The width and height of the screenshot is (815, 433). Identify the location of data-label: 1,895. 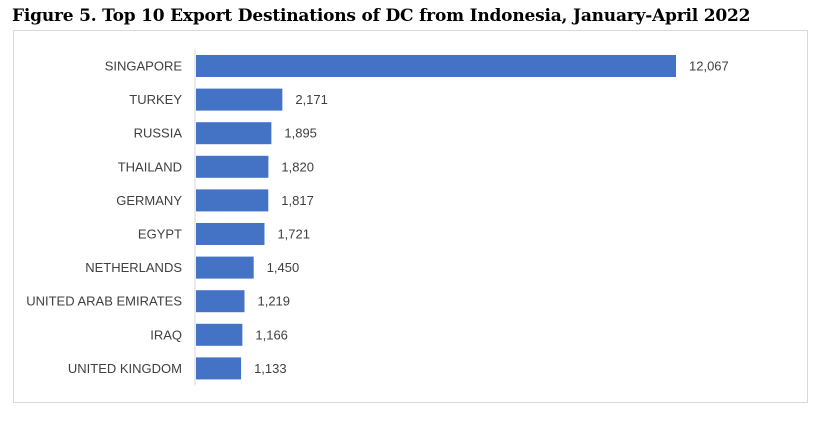
(300, 133).